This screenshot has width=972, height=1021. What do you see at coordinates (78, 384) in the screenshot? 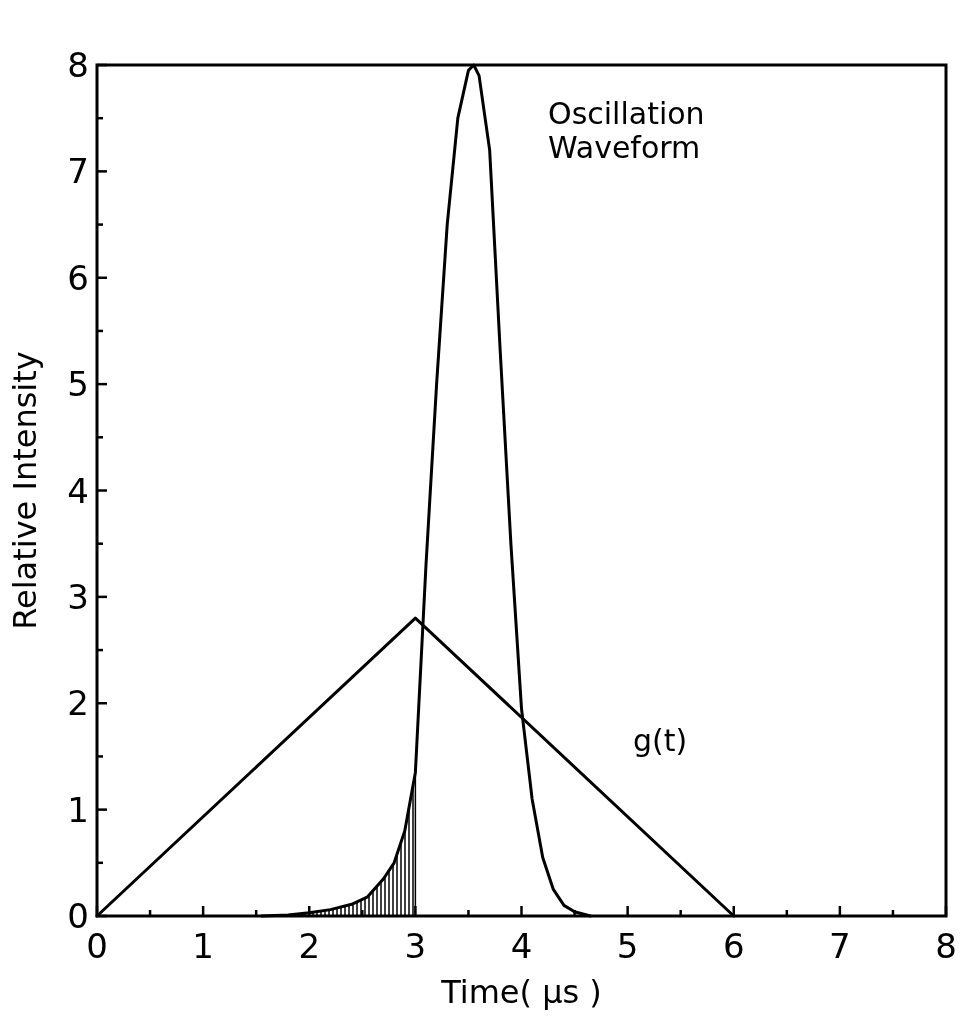
I see `y-tick-label: 5` at bounding box center [78, 384].